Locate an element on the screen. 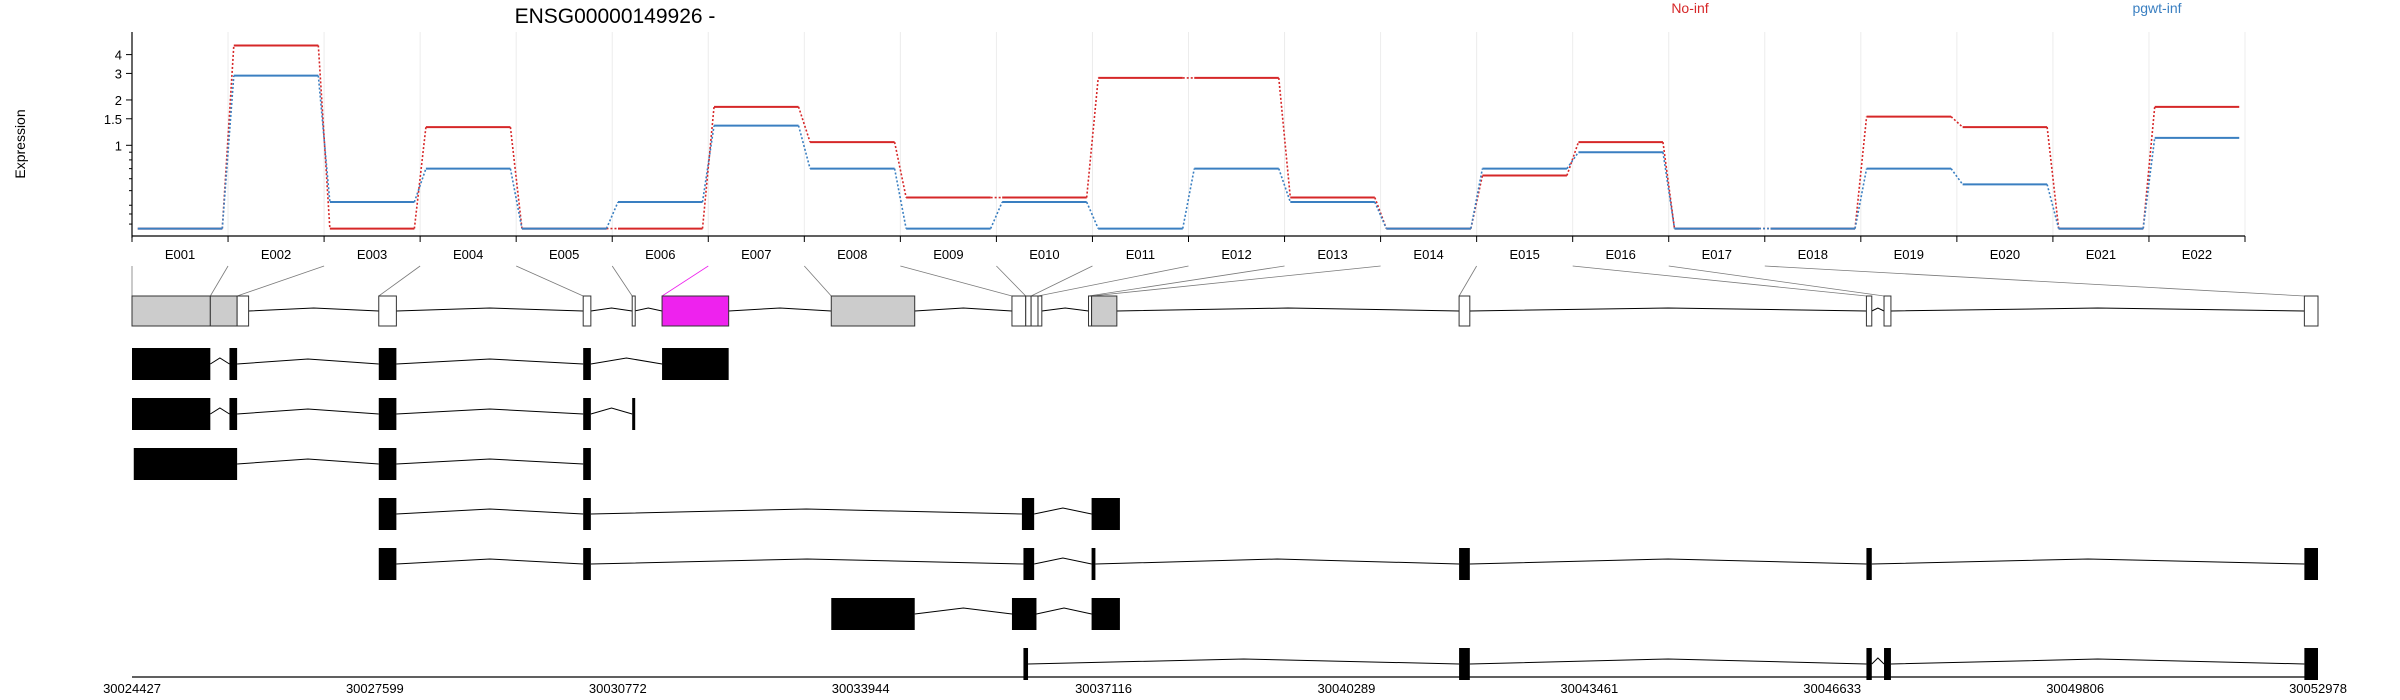 The image size is (2400, 700). genomic-tick-label: 30052978 is located at coordinates (2318, 688).